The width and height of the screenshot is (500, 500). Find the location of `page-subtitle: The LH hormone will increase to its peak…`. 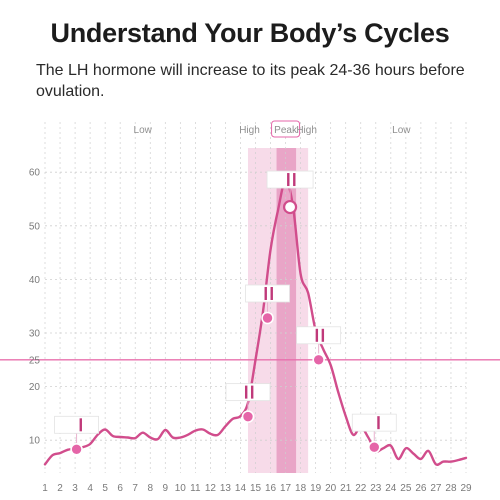

page-subtitle: The LH hormone will increase to its peak… is located at coordinates (250, 81).